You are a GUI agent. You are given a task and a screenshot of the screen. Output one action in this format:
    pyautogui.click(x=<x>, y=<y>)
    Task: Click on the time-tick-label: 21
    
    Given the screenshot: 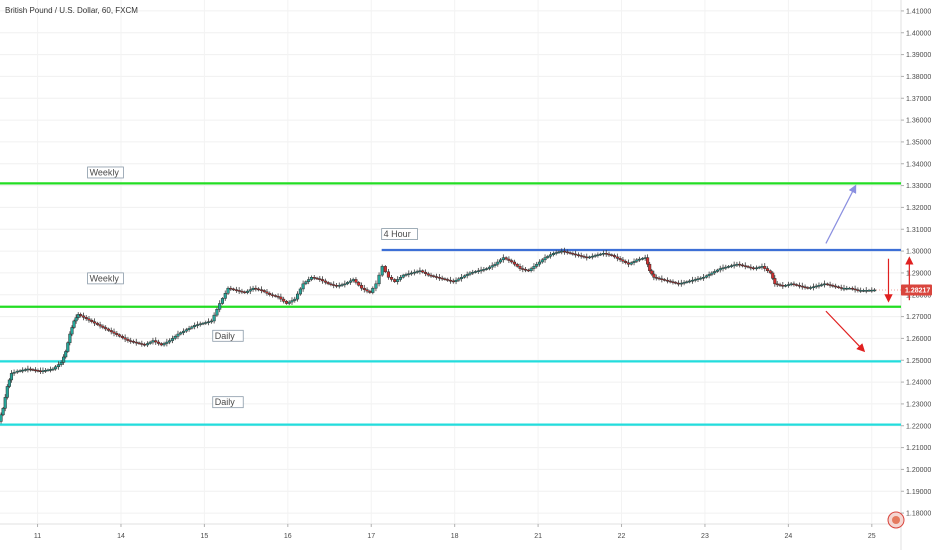 What is the action you would take?
    pyautogui.click(x=538, y=536)
    